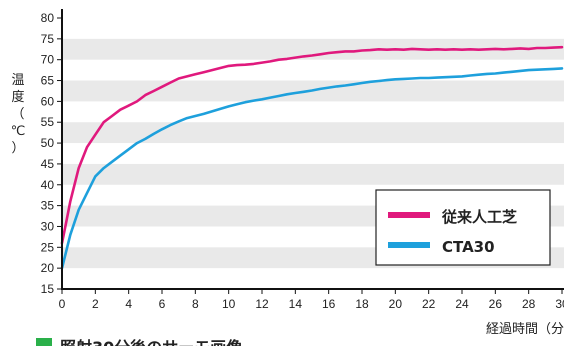 This screenshot has width=564, height=346. Describe the element at coordinates (525, 329) in the screenshot. I see `x-axis-label: 経過時間（分` at that location.